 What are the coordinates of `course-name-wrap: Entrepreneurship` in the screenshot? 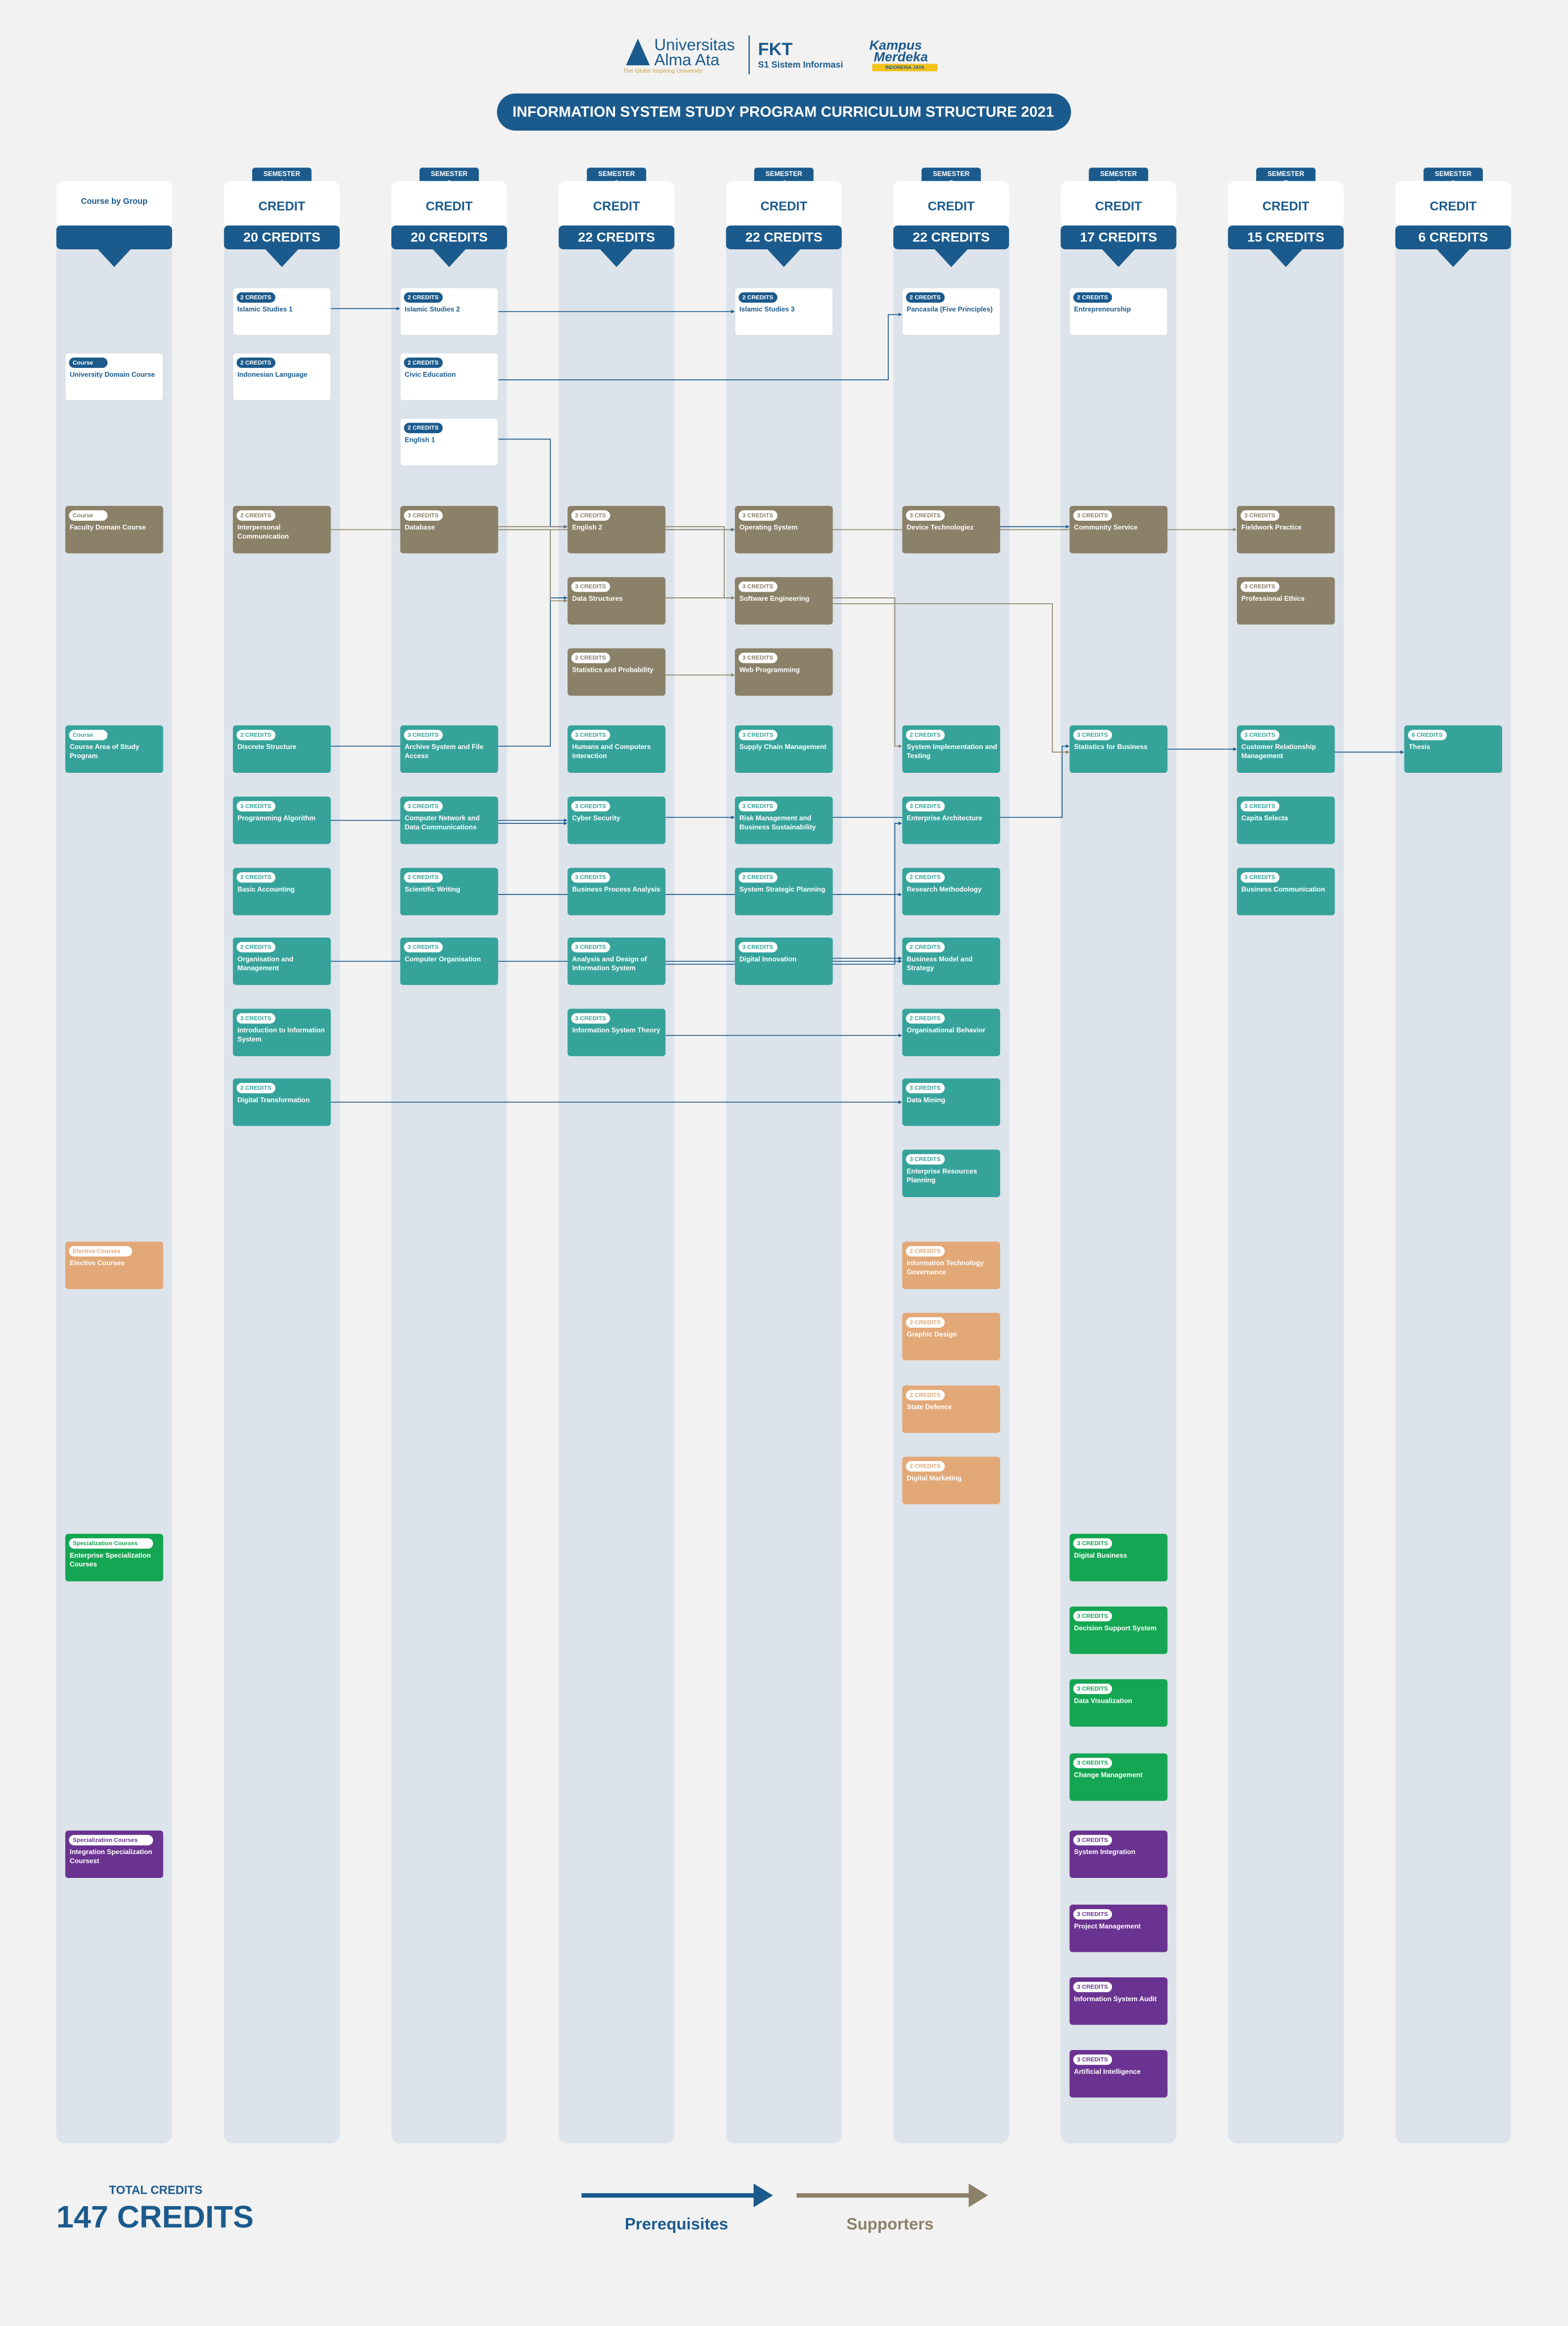 It's located at (1102, 309).